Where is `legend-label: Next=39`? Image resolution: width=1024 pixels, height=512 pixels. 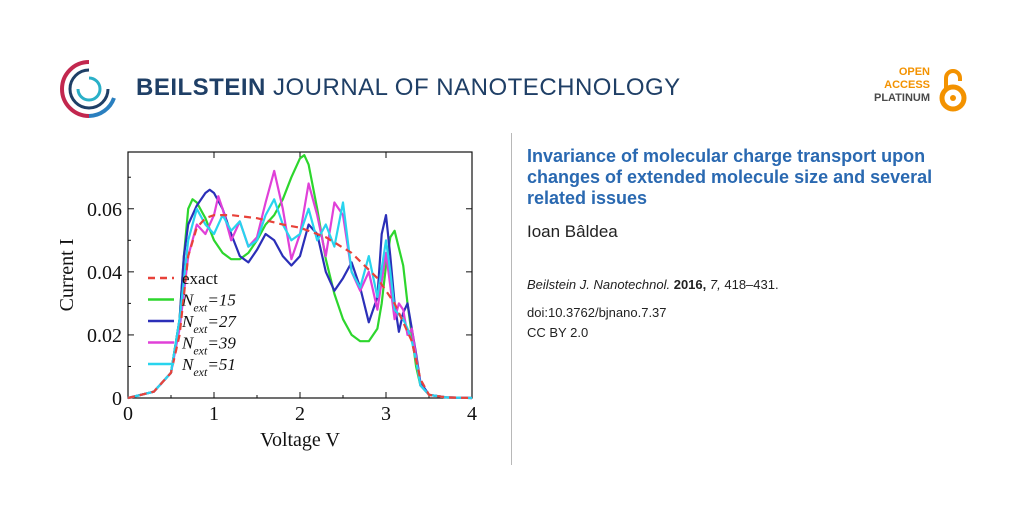
legend-label: Next=39 is located at coordinates (208, 346).